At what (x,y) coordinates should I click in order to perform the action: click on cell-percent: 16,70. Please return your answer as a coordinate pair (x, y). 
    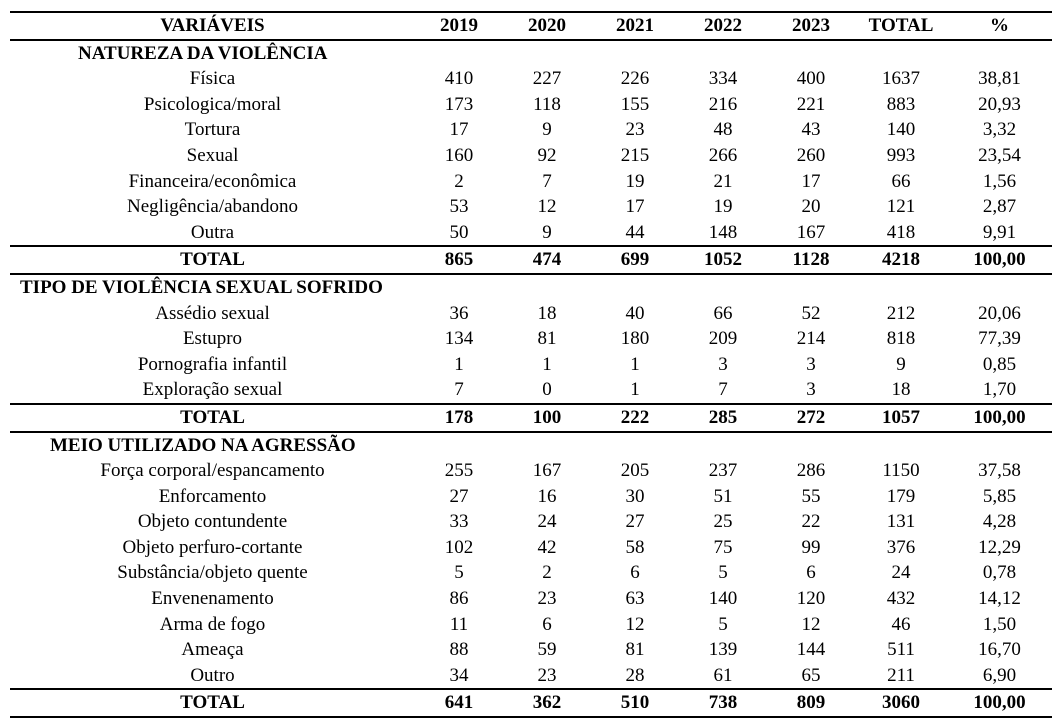
    Looking at the image, I should click on (999, 650).